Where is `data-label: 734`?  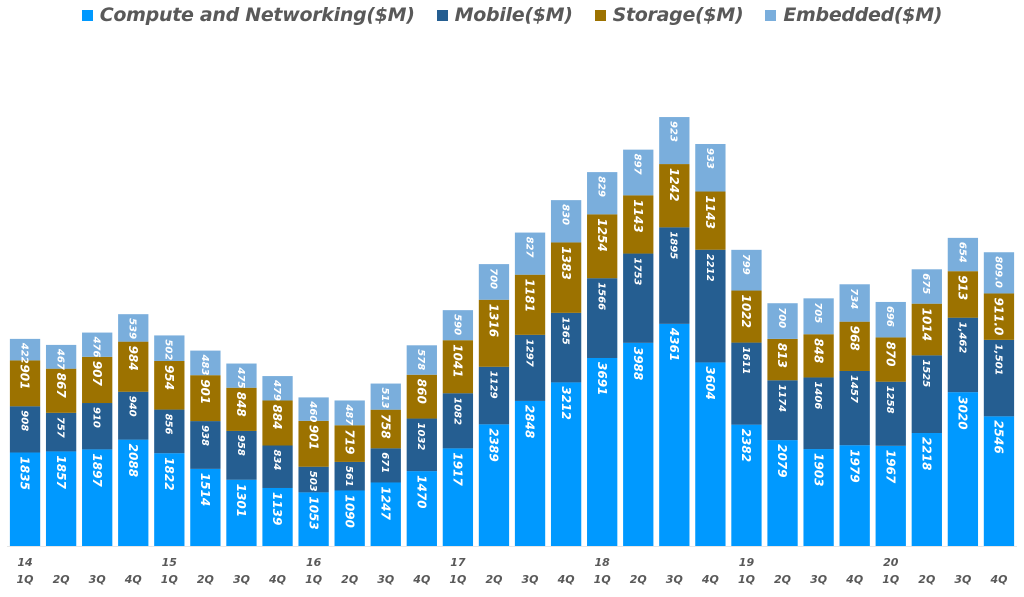 data-label: 734 is located at coordinates (853, 298).